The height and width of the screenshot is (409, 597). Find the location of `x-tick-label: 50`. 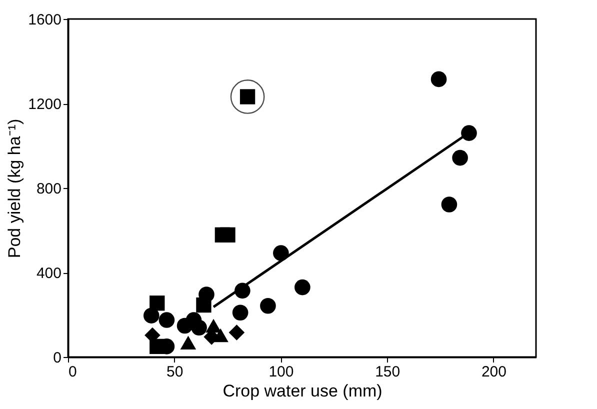

x-tick-label: 50 is located at coordinates (175, 372).